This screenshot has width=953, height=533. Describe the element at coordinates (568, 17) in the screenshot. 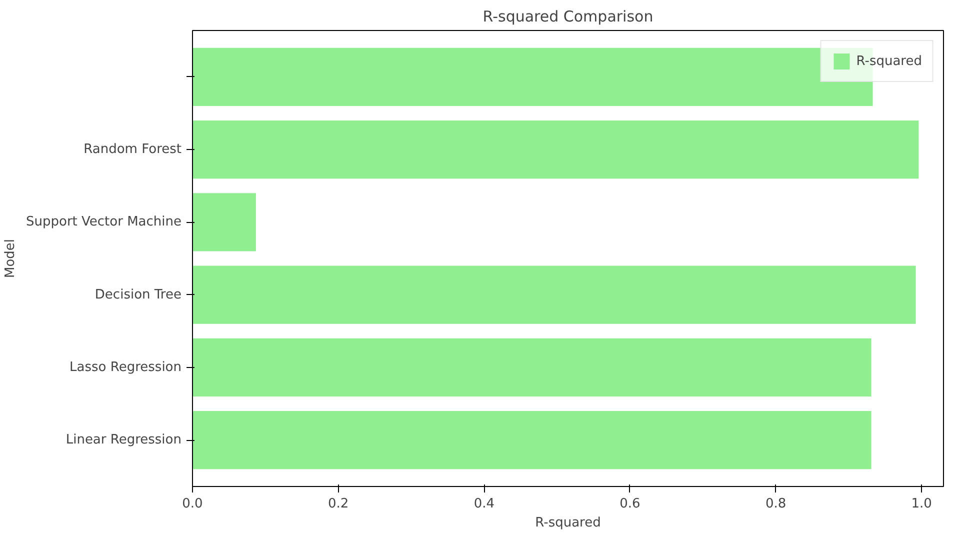

I see `chart-title: R-squared Comparison` at that location.